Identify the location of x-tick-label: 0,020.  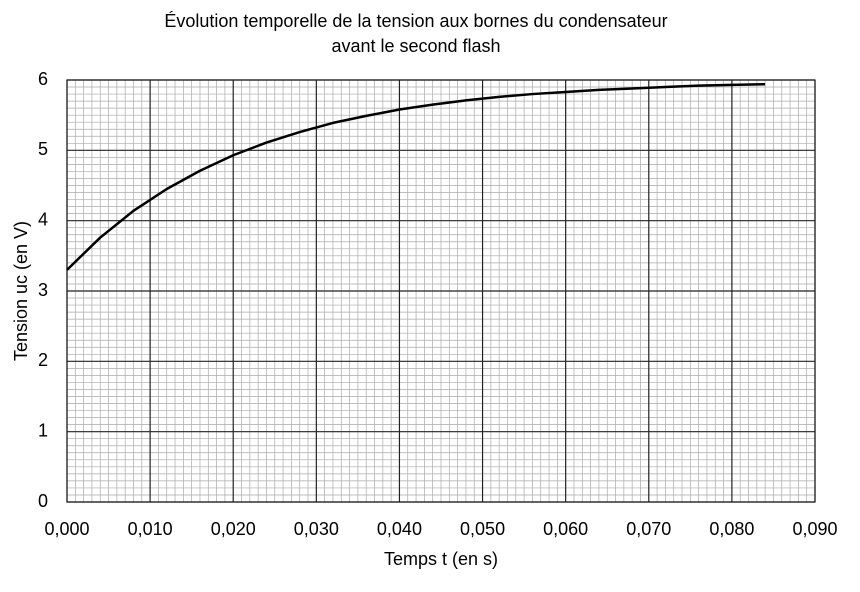
(233, 529).